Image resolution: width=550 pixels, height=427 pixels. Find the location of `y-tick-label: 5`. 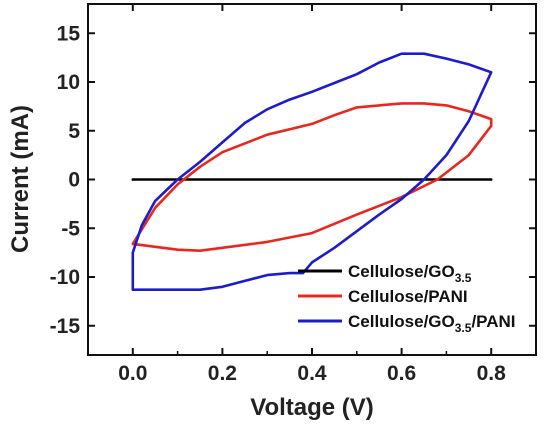

y-tick-label: 5 is located at coordinates (74, 131).